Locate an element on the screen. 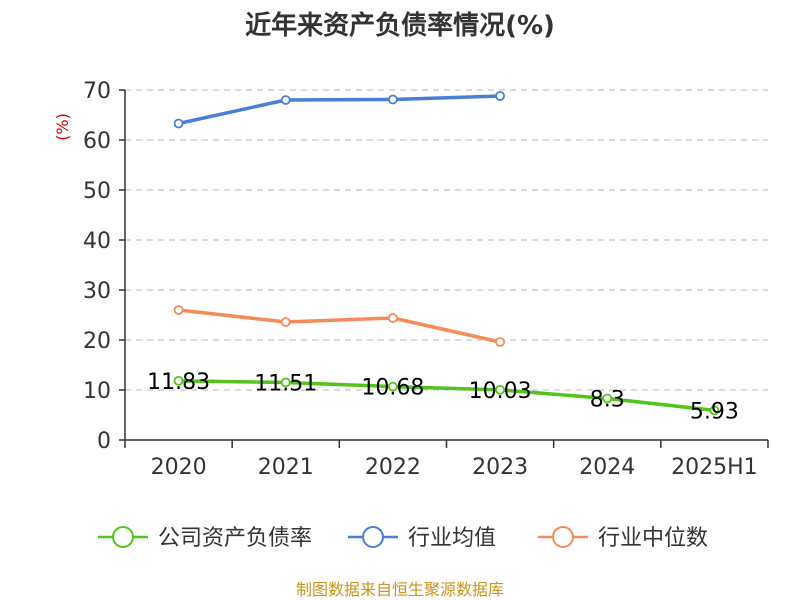  data-label: 11.51 is located at coordinates (285, 383).